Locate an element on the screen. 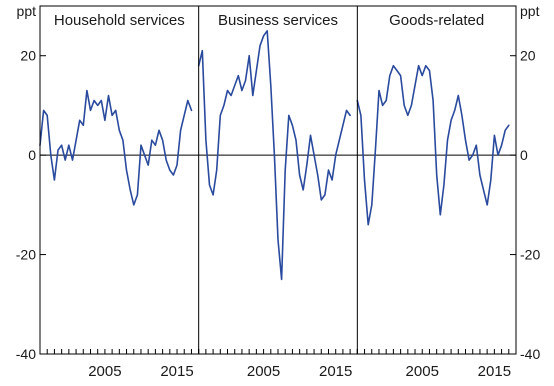  y-tick-label-right: -20 is located at coordinates (530, 255).